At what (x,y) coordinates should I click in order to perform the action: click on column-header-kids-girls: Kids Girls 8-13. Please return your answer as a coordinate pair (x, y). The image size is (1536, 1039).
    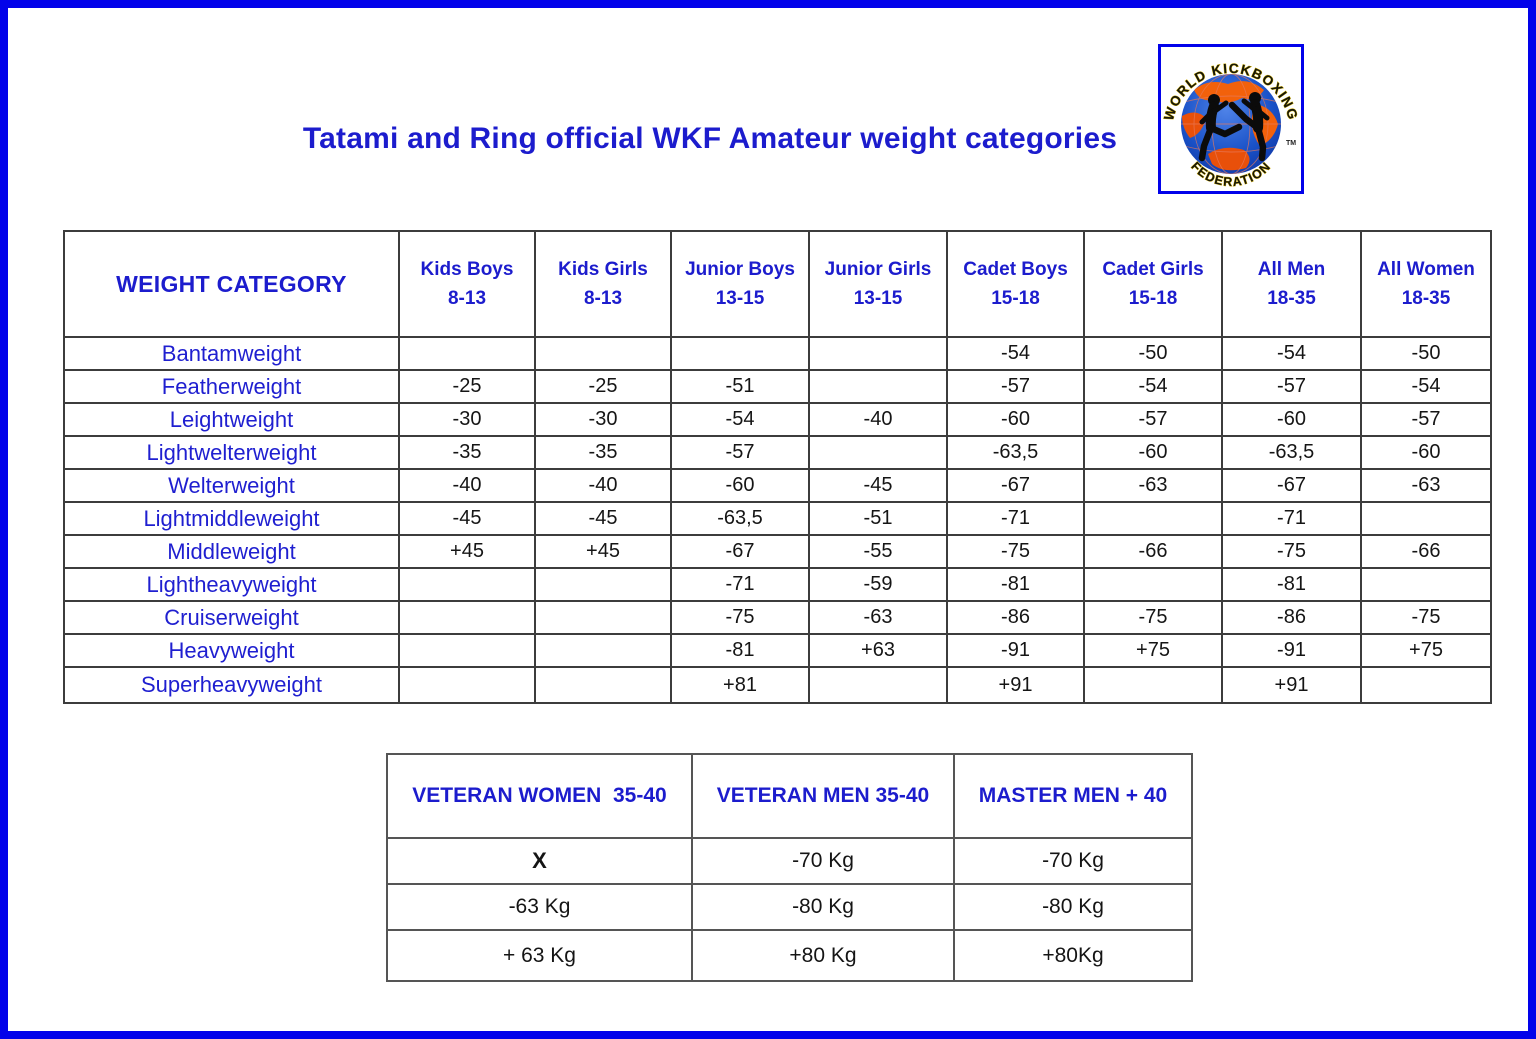
    Looking at the image, I should click on (603, 284).